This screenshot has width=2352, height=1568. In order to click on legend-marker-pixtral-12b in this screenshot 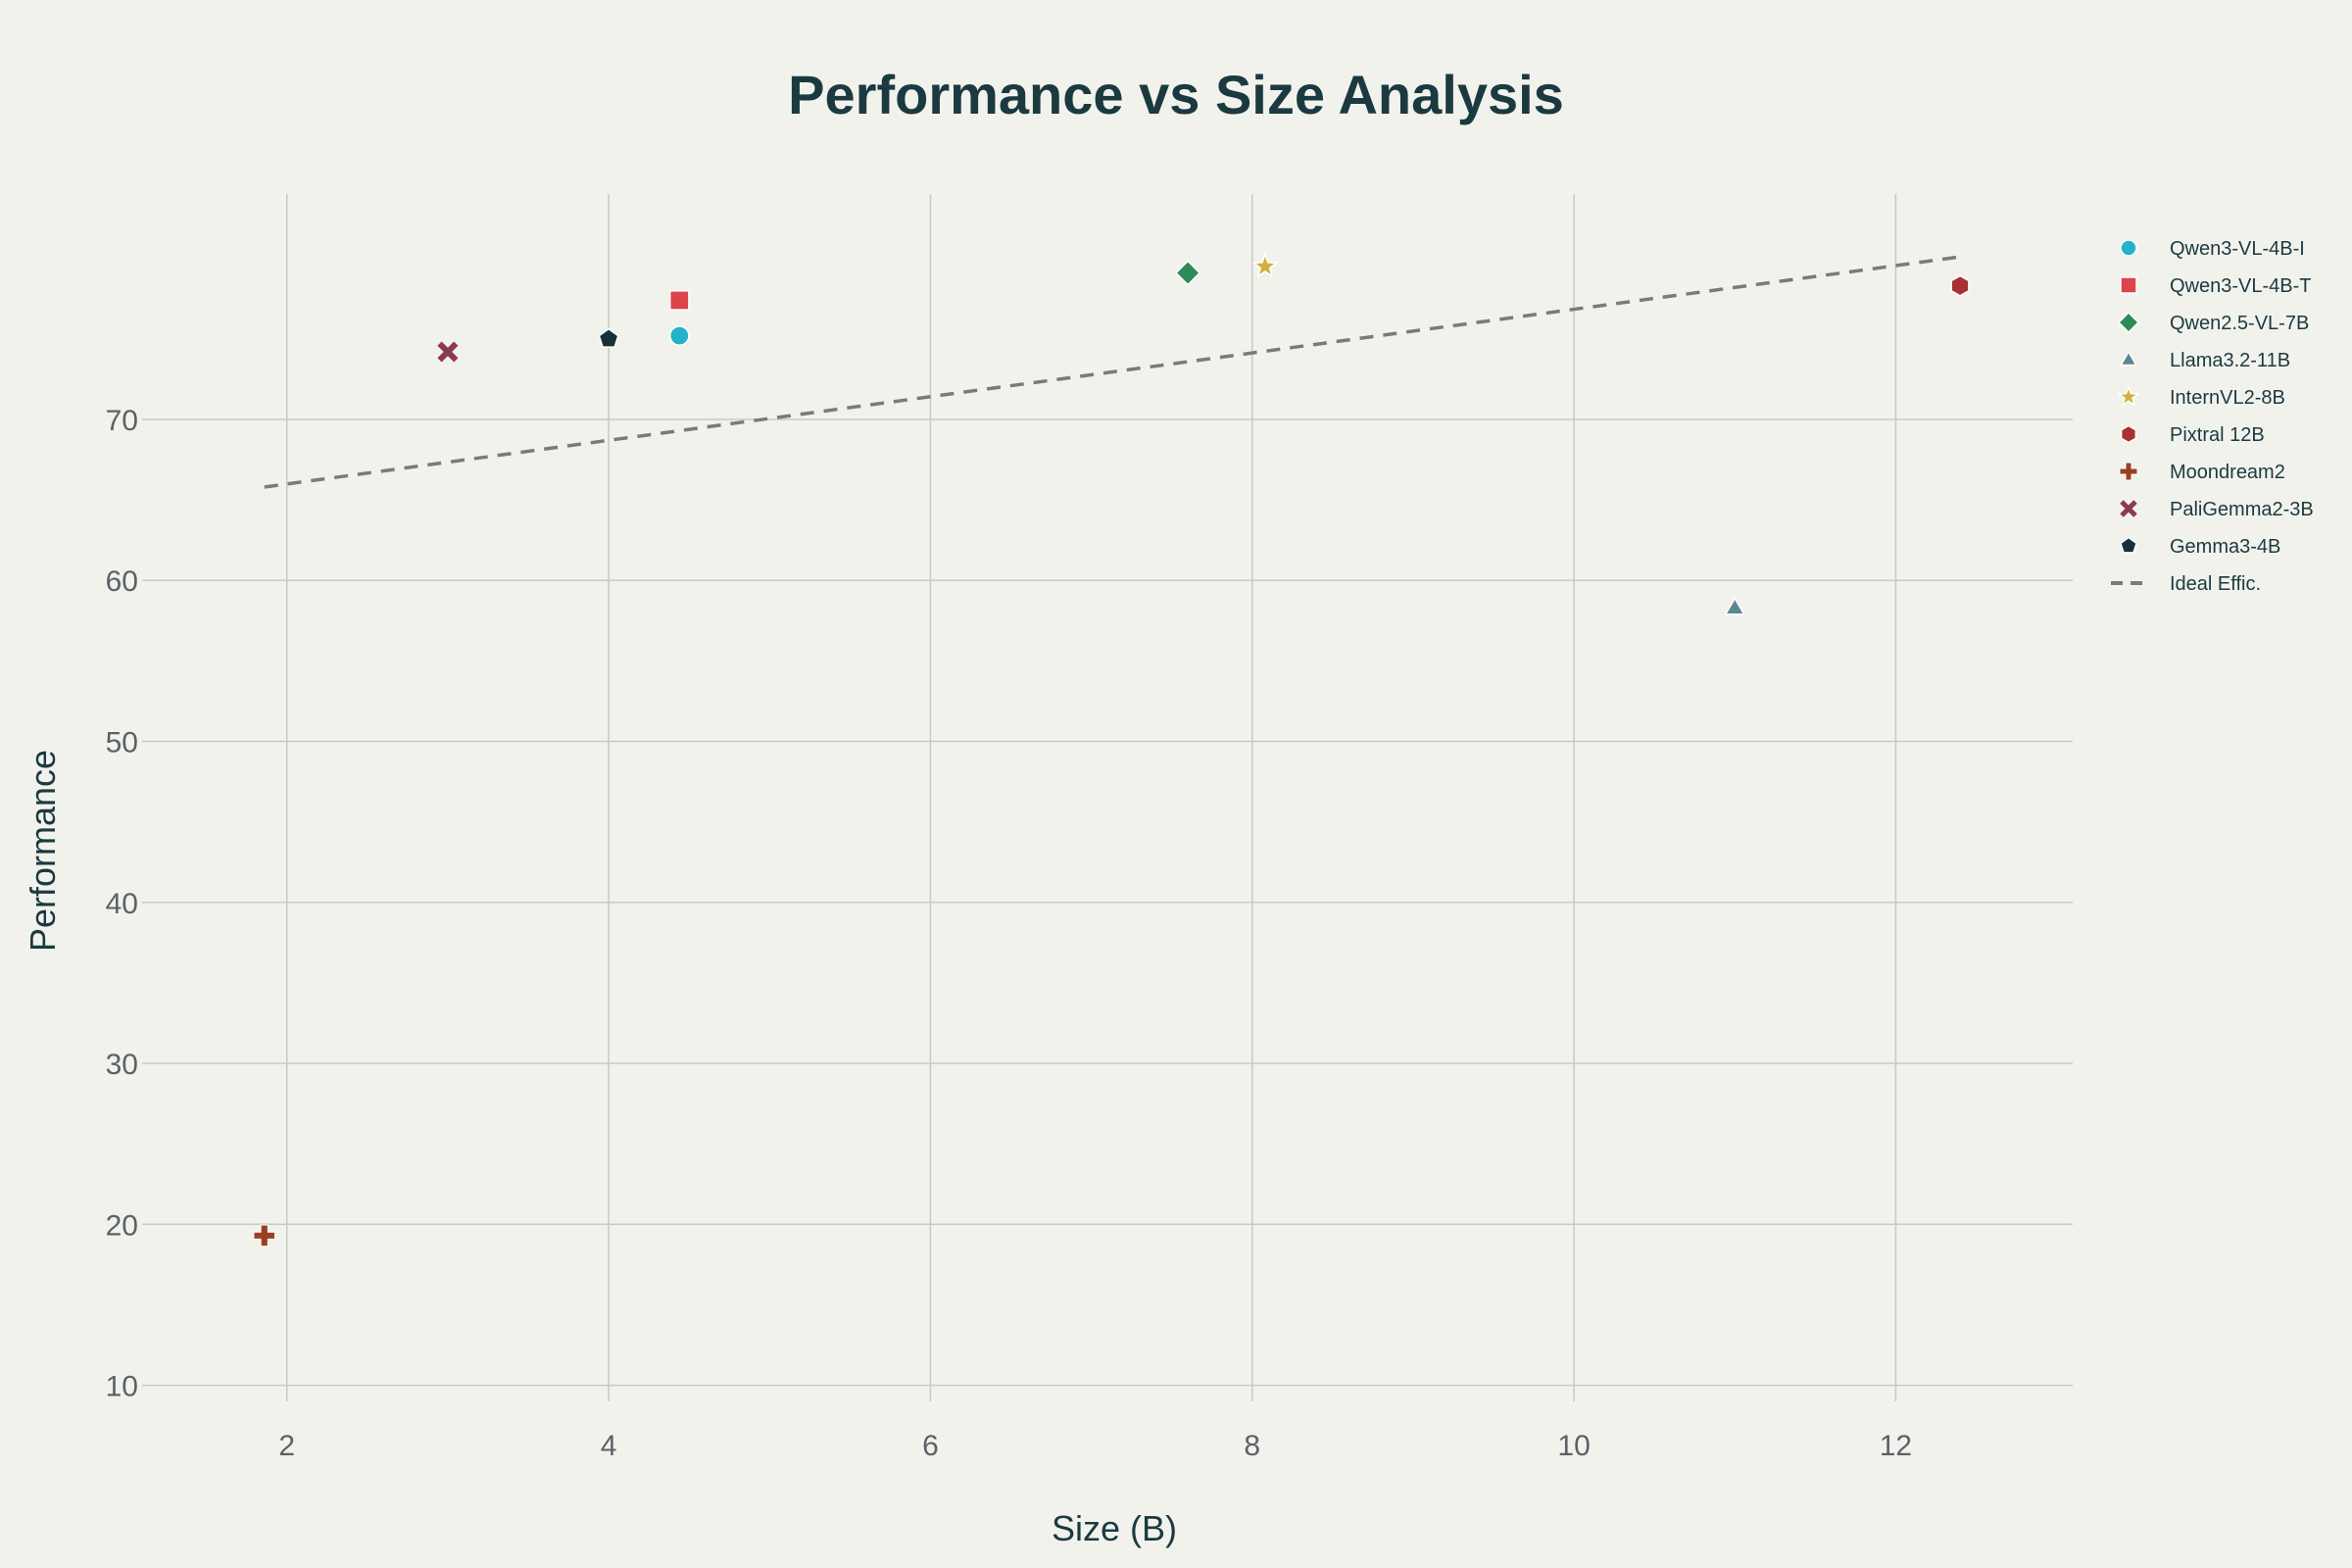, I will do `click(2128, 434)`.